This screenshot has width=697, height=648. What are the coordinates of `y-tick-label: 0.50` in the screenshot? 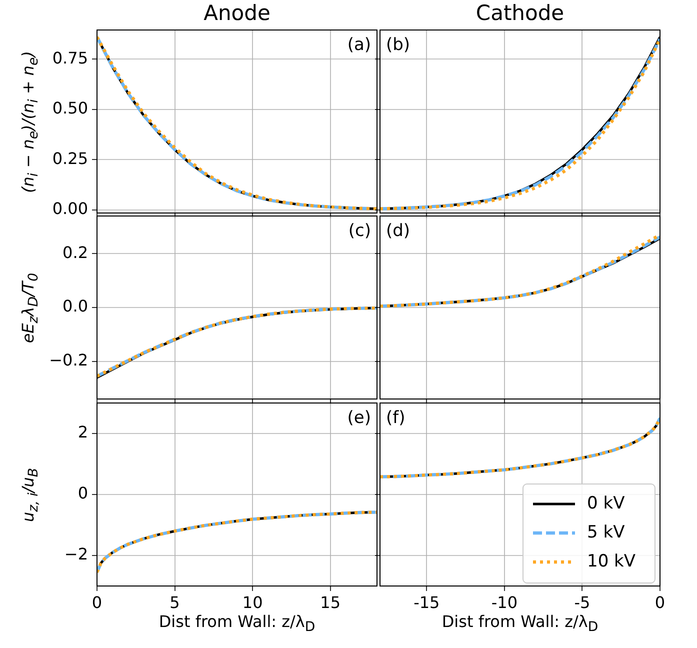 It's located at (70, 108).